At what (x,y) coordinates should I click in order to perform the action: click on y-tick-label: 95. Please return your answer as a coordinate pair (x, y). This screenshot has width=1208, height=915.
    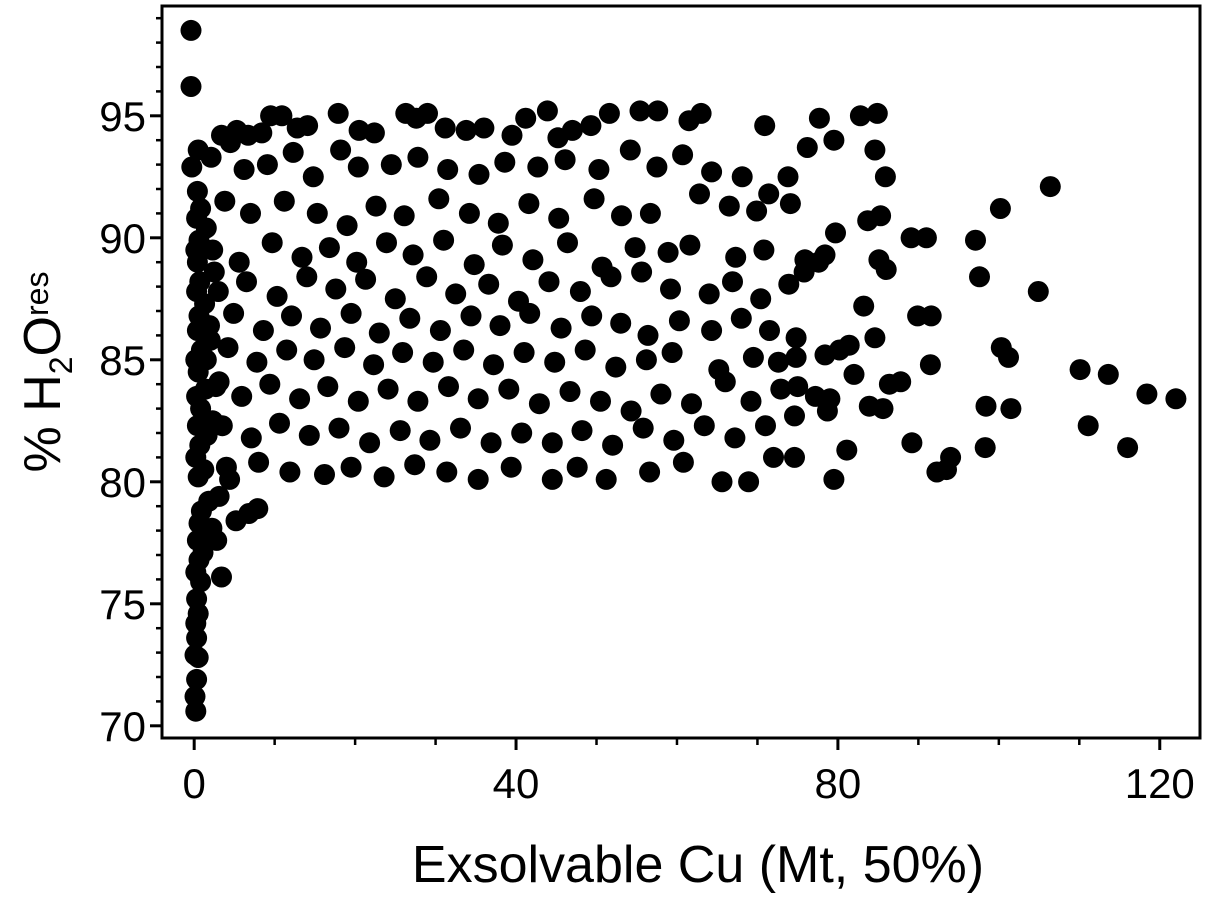
    Looking at the image, I should click on (122, 116).